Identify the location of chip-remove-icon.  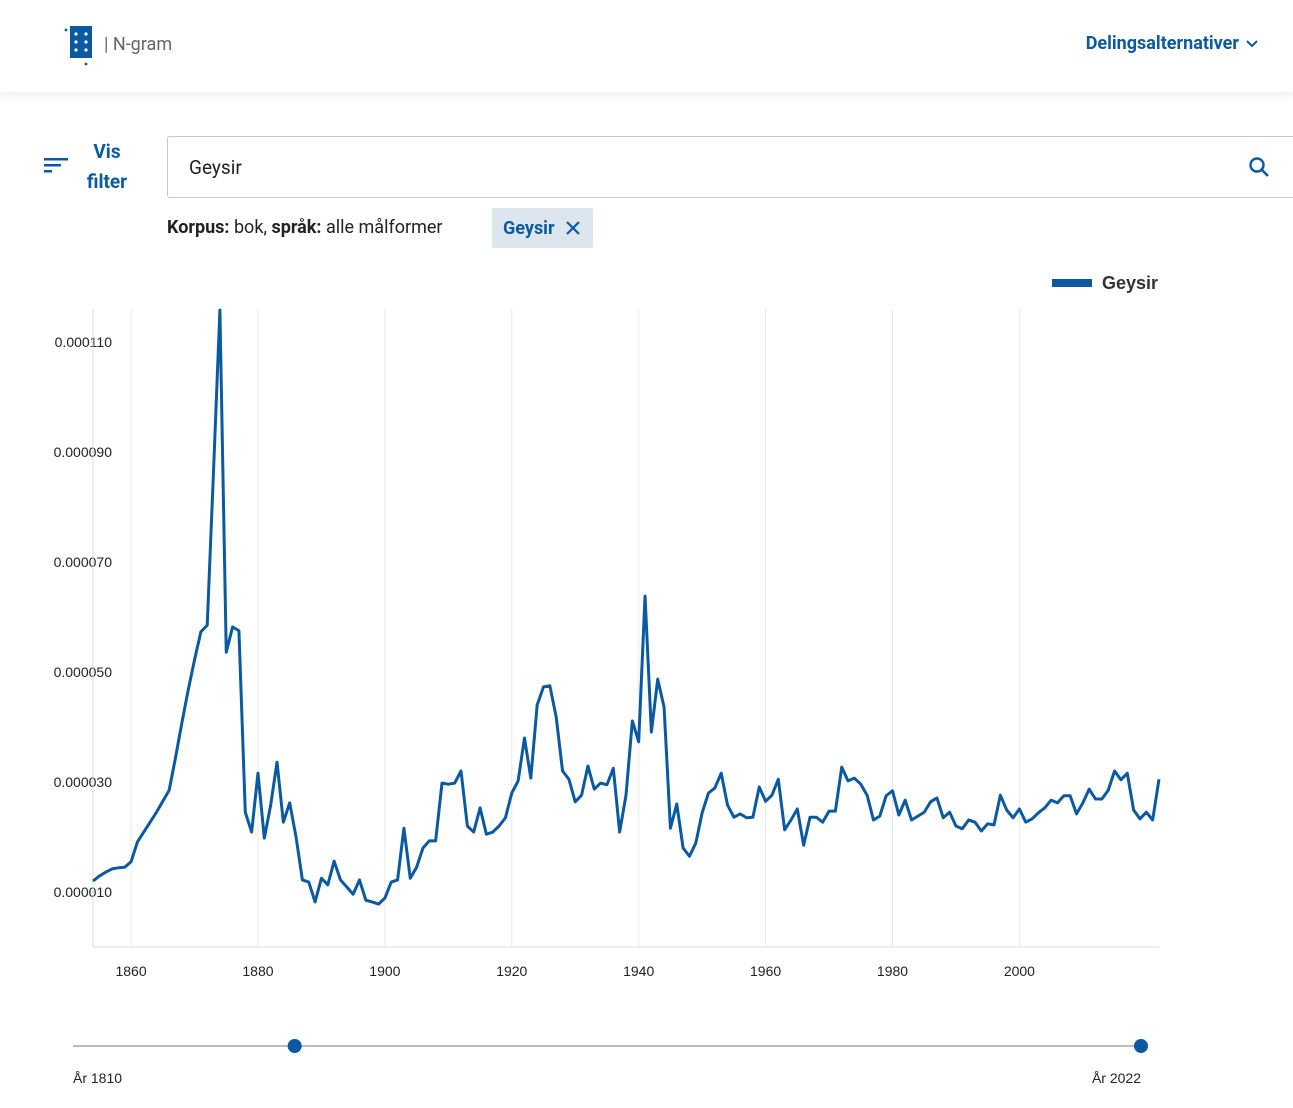
(573, 228).